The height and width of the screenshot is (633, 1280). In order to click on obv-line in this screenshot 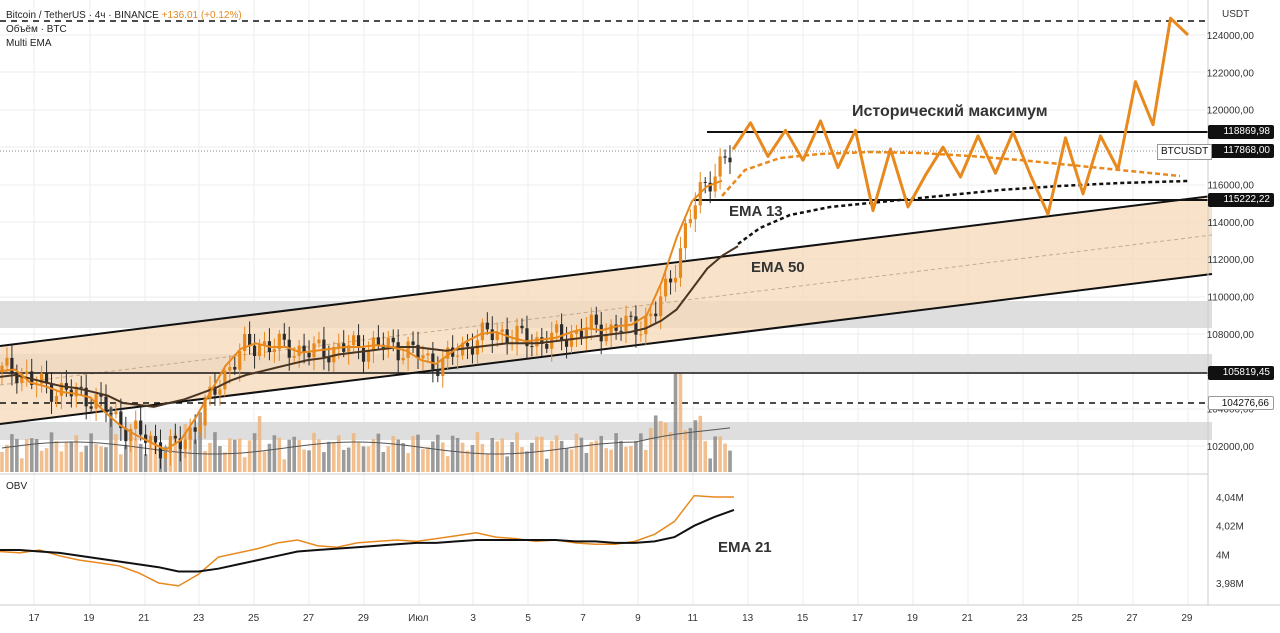, I will do `click(367, 540)`.